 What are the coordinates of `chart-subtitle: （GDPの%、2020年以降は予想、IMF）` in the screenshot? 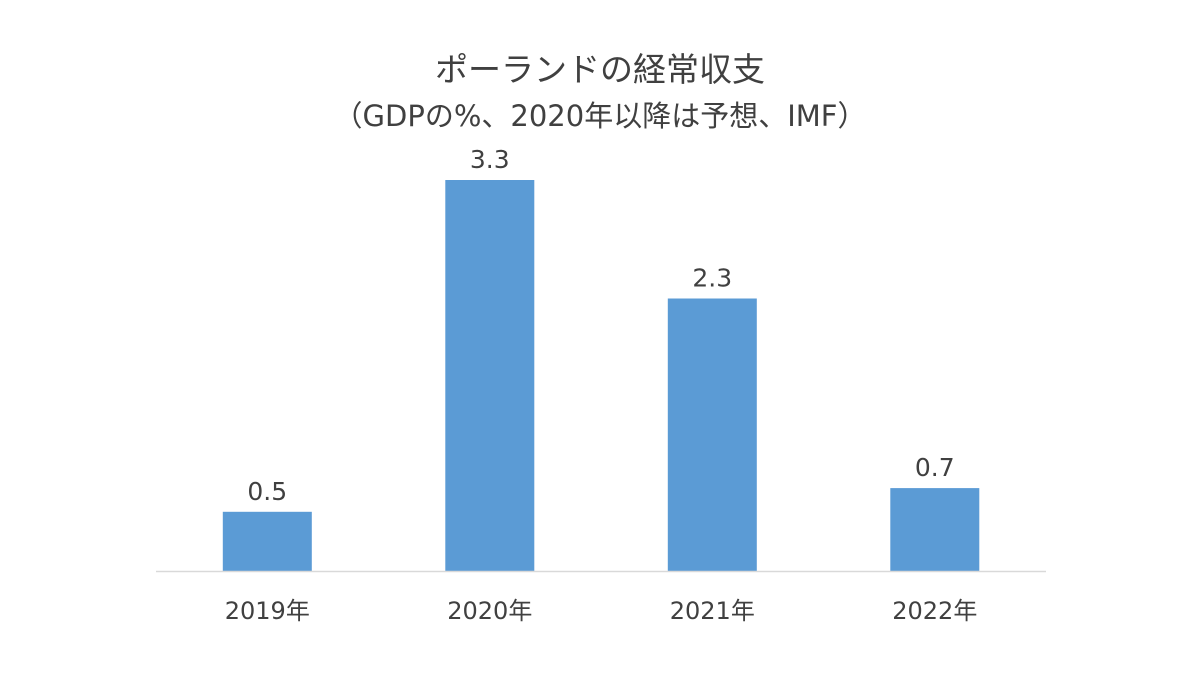 It's located at (600, 116).